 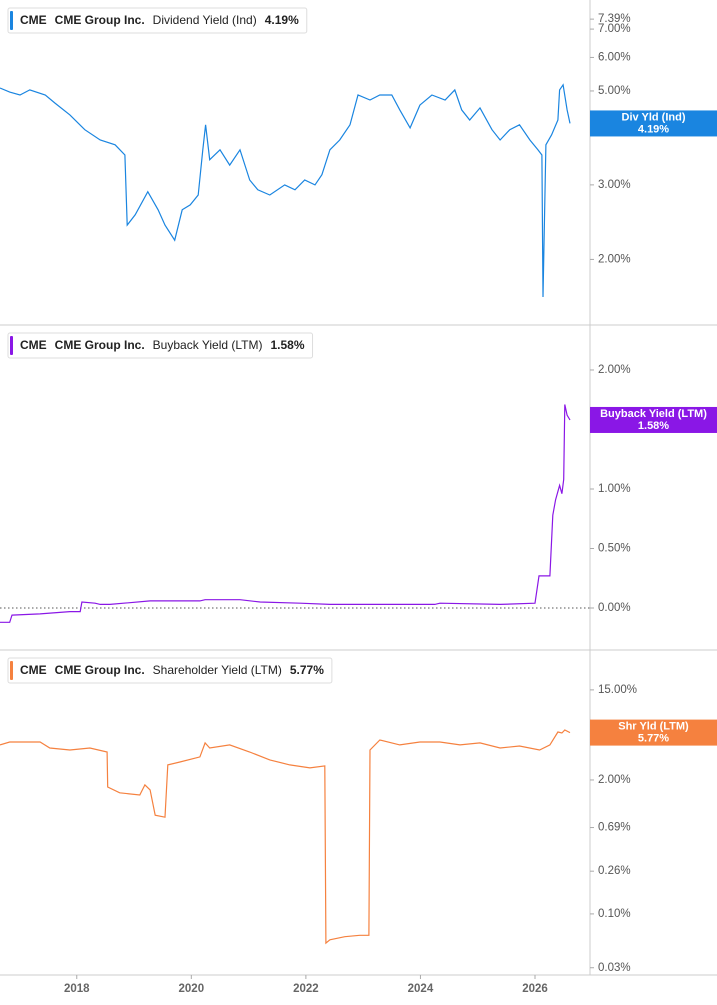 What do you see at coordinates (307, 670) in the screenshot?
I see `legend-value: 5.77%` at bounding box center [307, 670].